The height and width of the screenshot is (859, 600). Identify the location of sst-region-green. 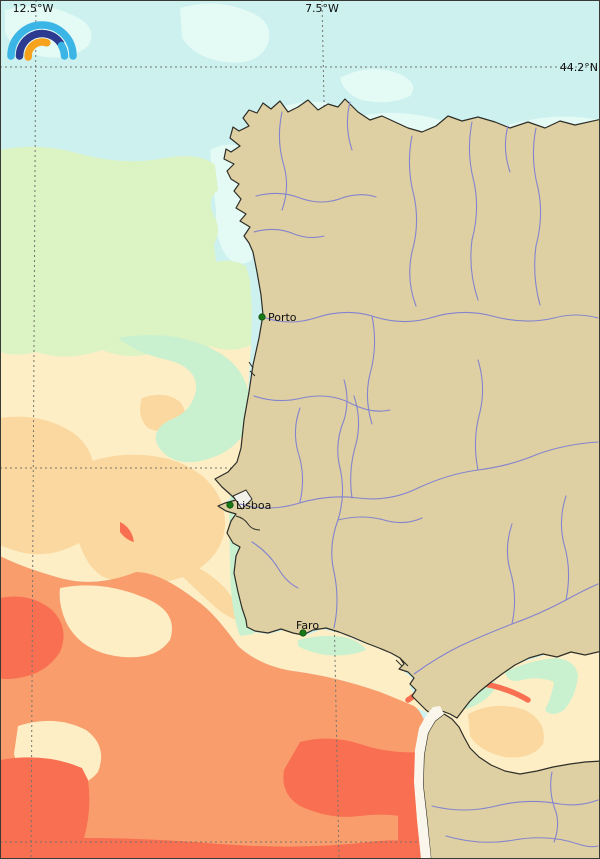
(126, 251).